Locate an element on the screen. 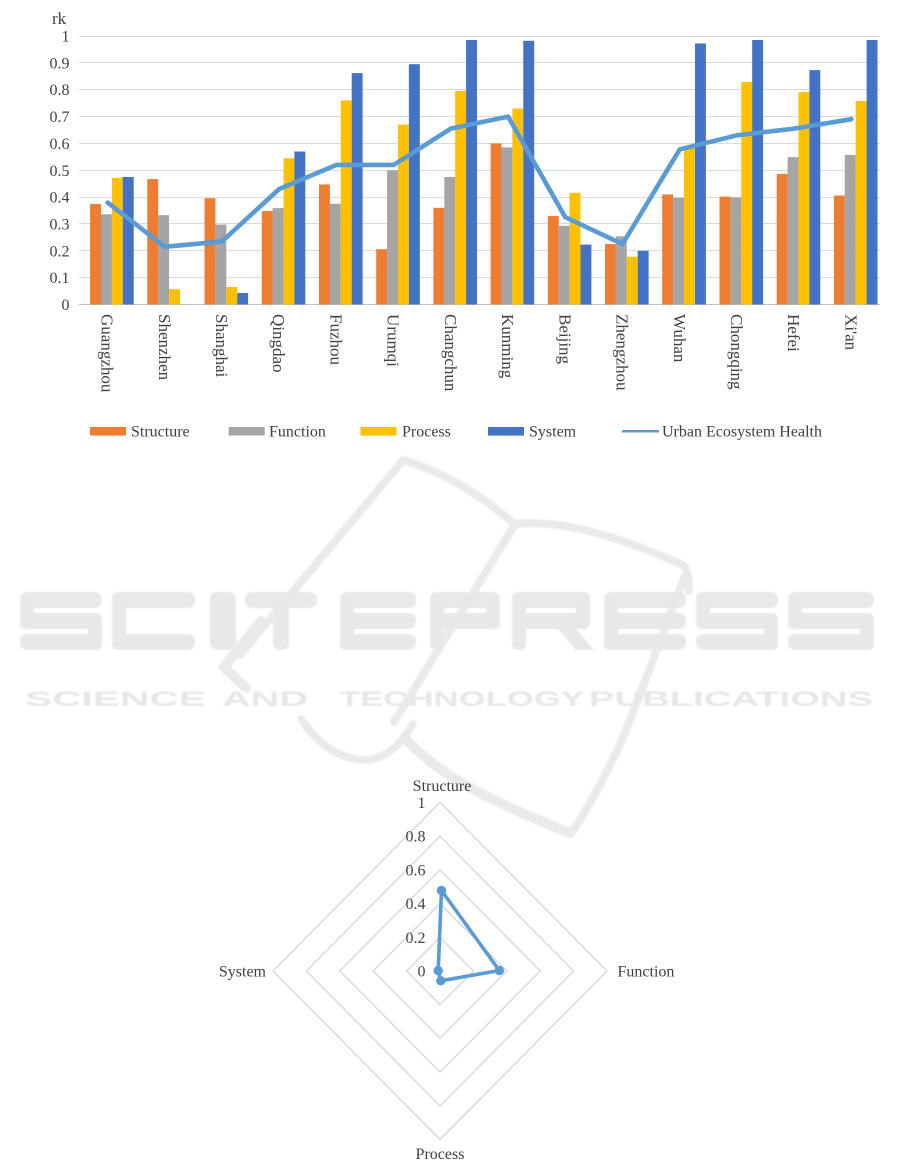 This screenshot has width=901, height=1169. svg-text: 0.7 is located at coordinates (60, 117).